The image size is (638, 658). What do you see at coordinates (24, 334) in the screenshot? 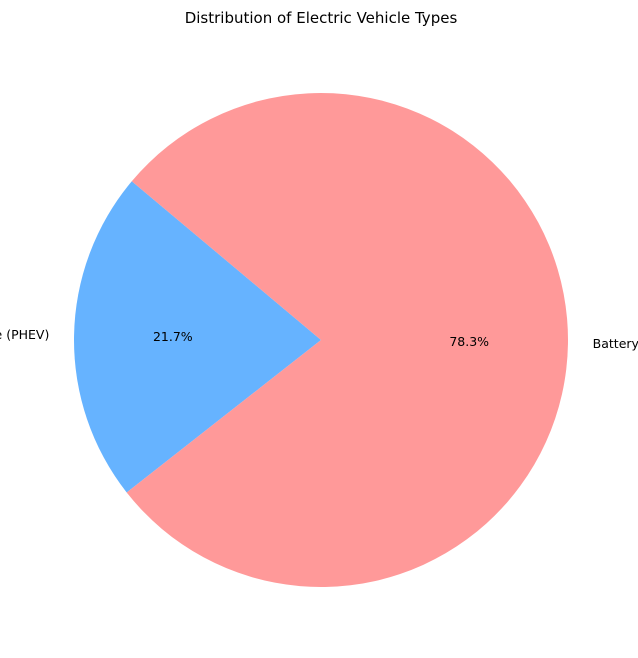
I see `slice-label-0: Plug-in Hybrid Electric Vehicle (PHEV)` at bounding box center [24, 334].